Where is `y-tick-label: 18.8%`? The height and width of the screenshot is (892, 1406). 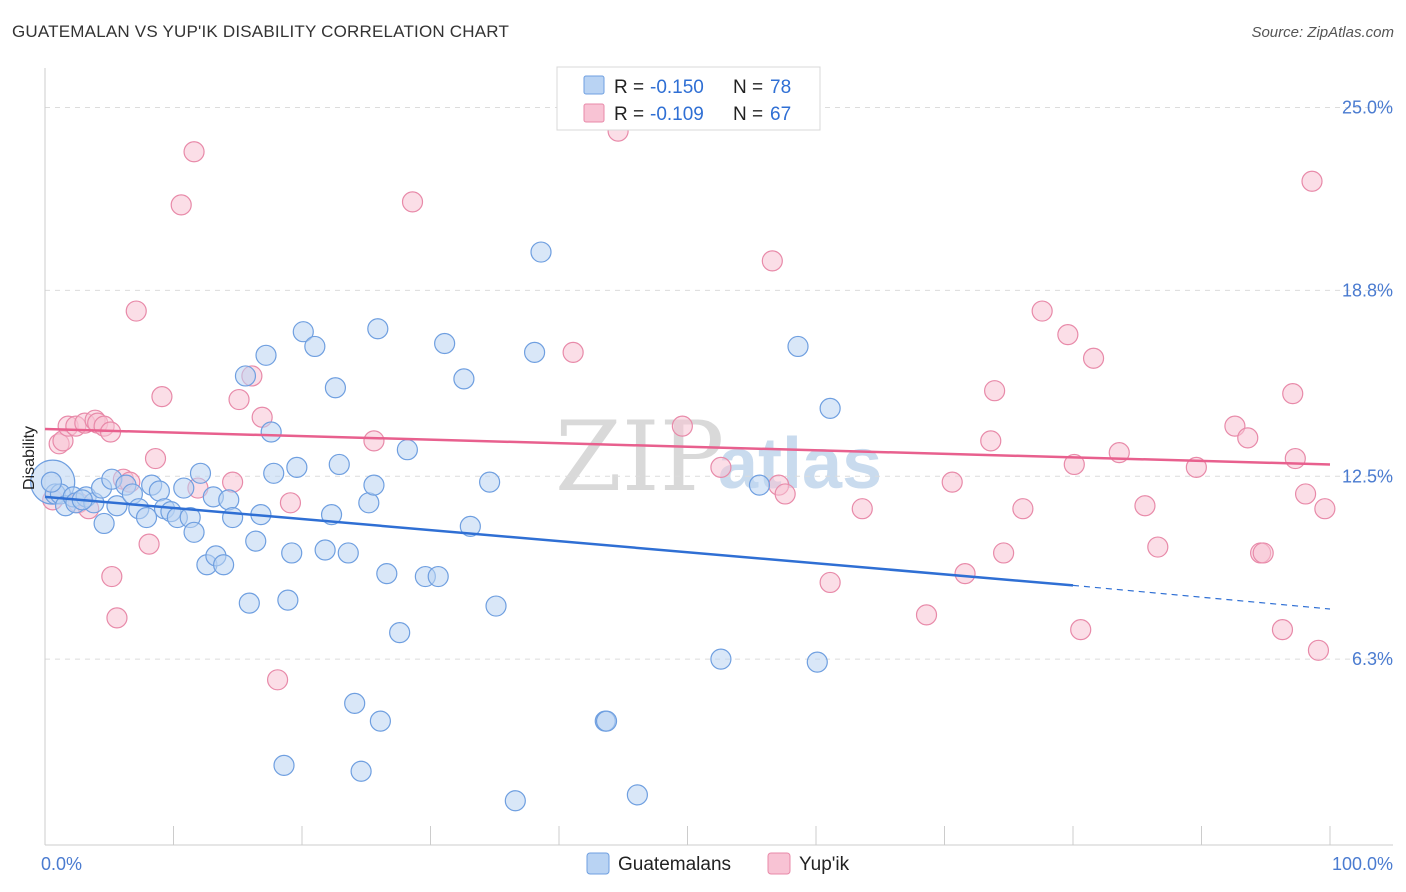
y-tick-label: 18.8% is located at coordinates (1367, 290).